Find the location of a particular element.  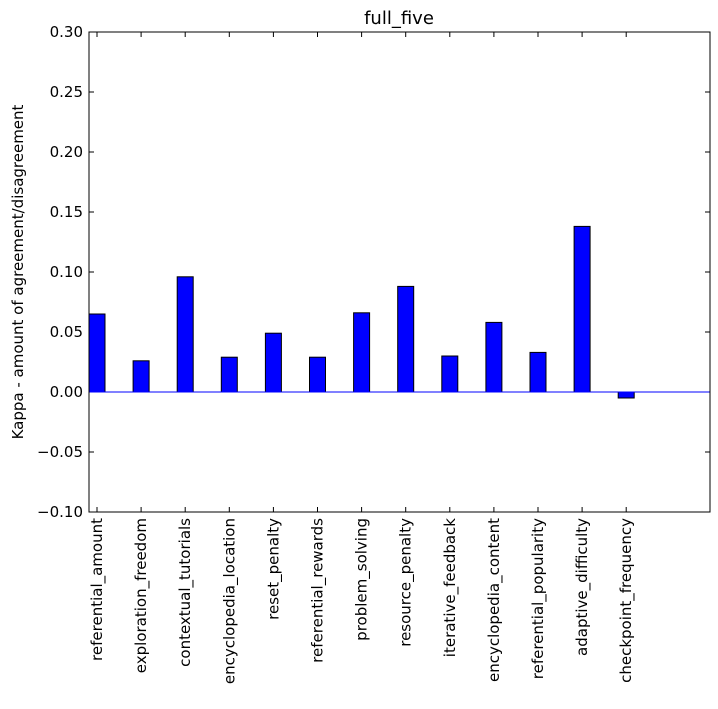

x-tick-label: problem_solving is located at coordinates (362, 579).